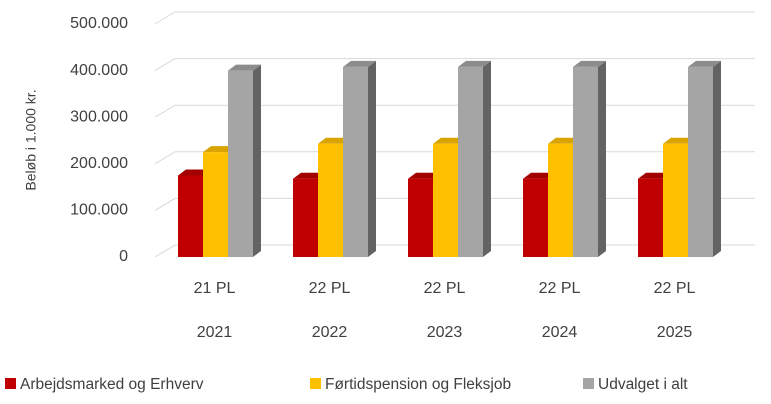  Describe the element at coordinates (675, 332) in the screenshot. I see `x-tick-label: 2025` at that location.